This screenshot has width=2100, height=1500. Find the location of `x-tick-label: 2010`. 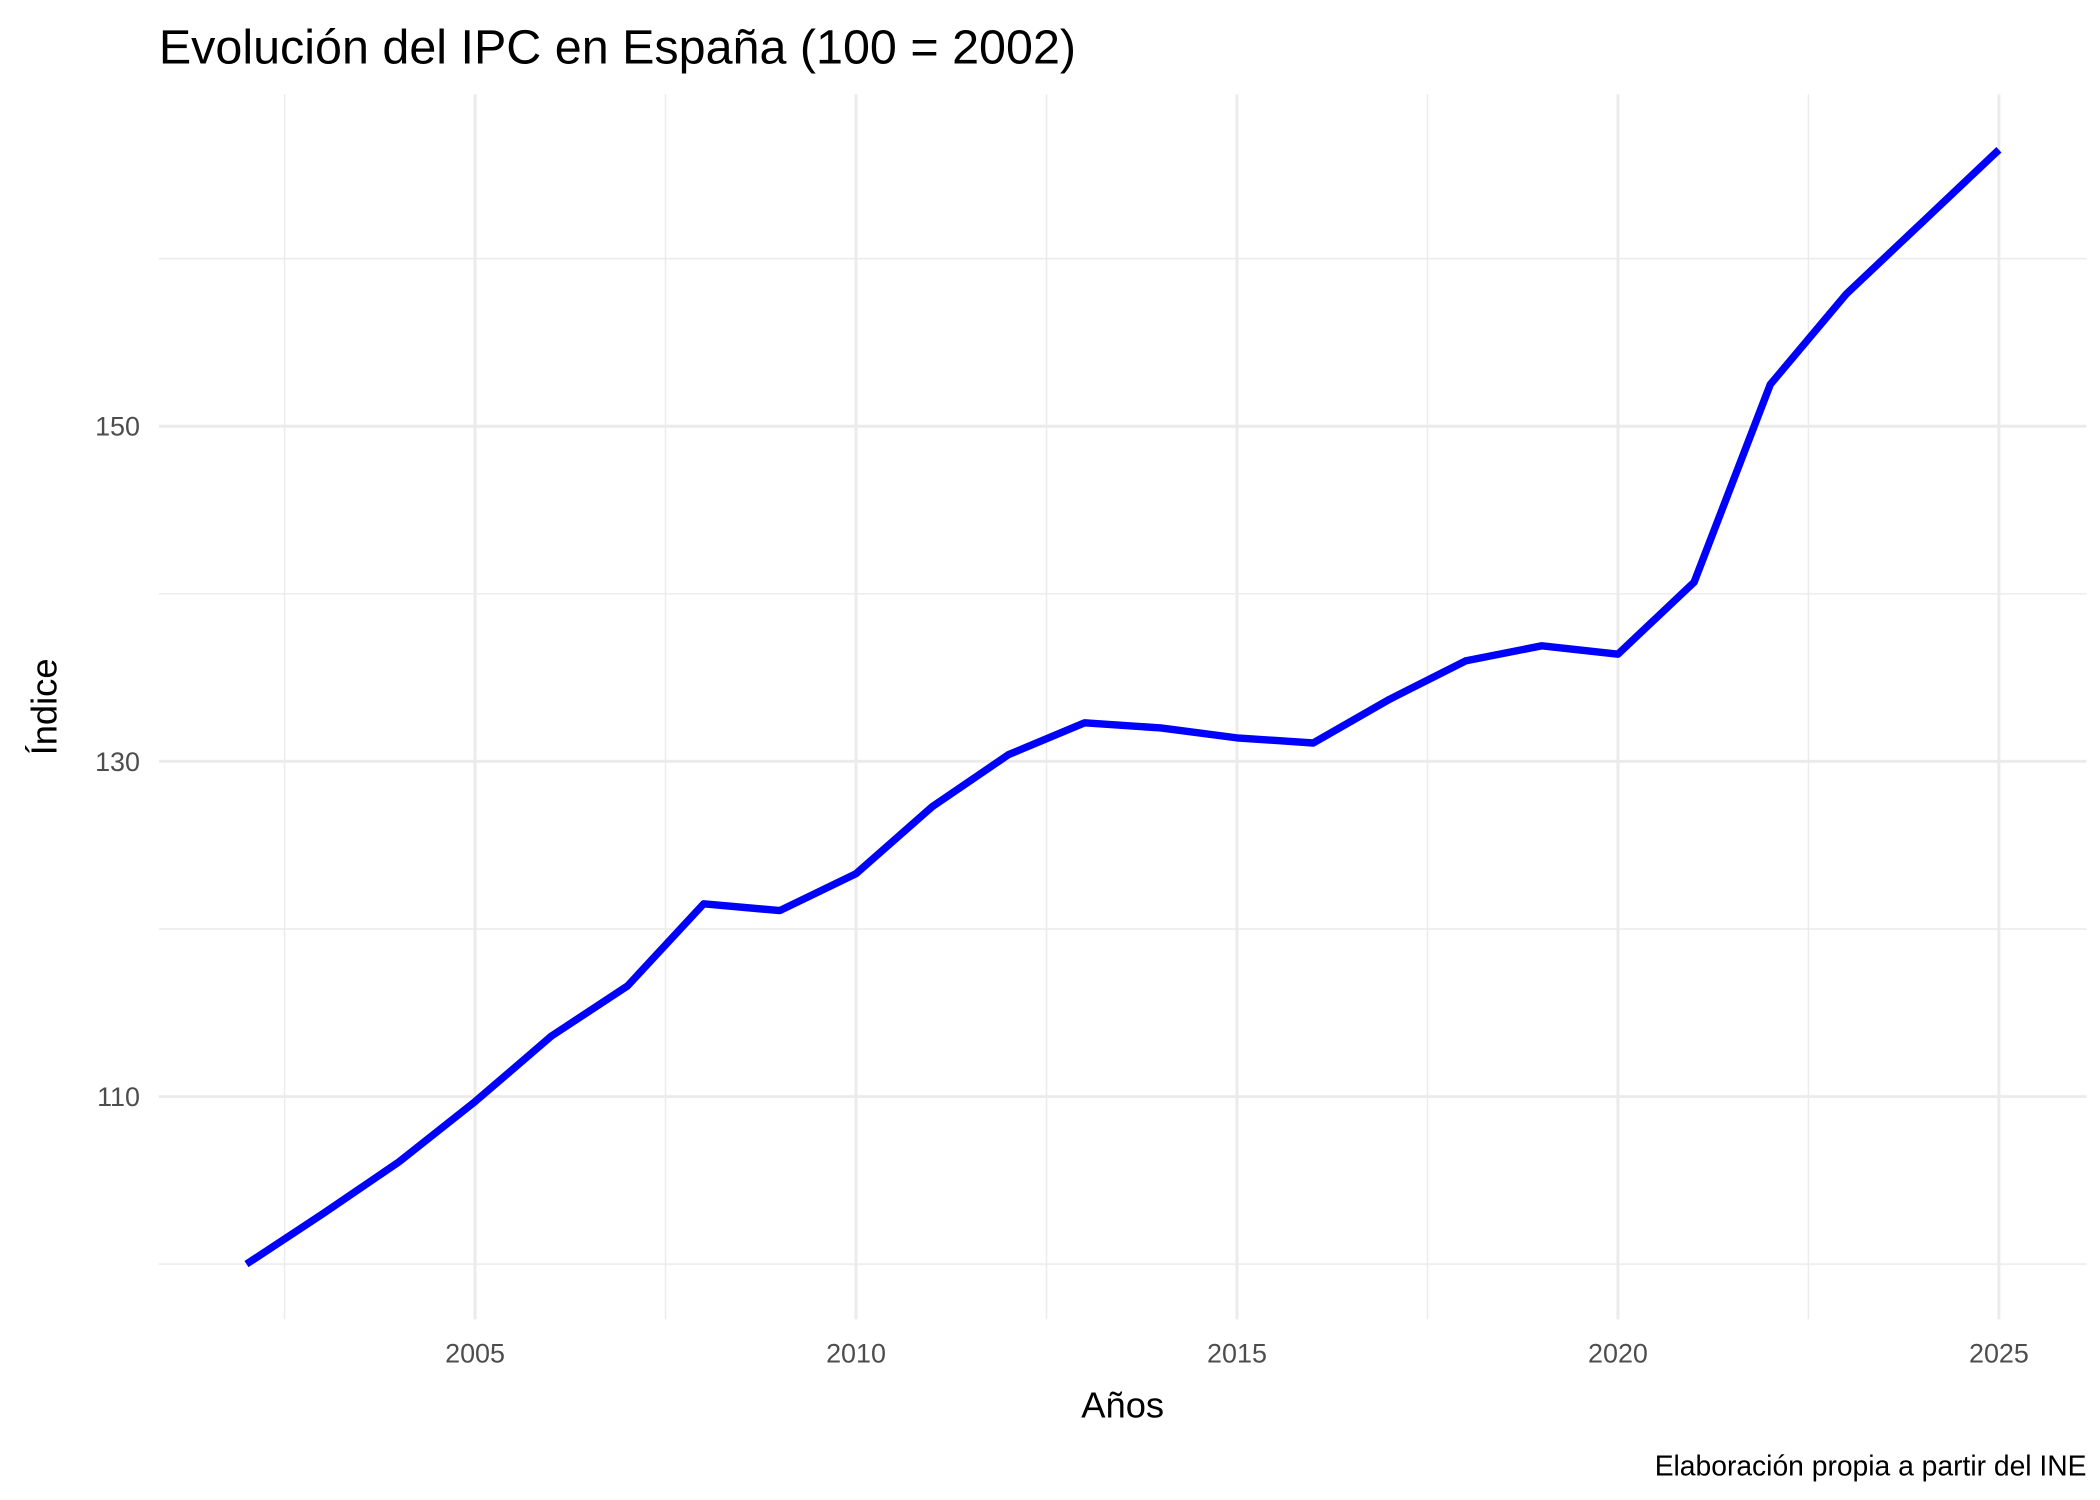

x-tick-label: 2010 is located at coordinates (856, 1354).